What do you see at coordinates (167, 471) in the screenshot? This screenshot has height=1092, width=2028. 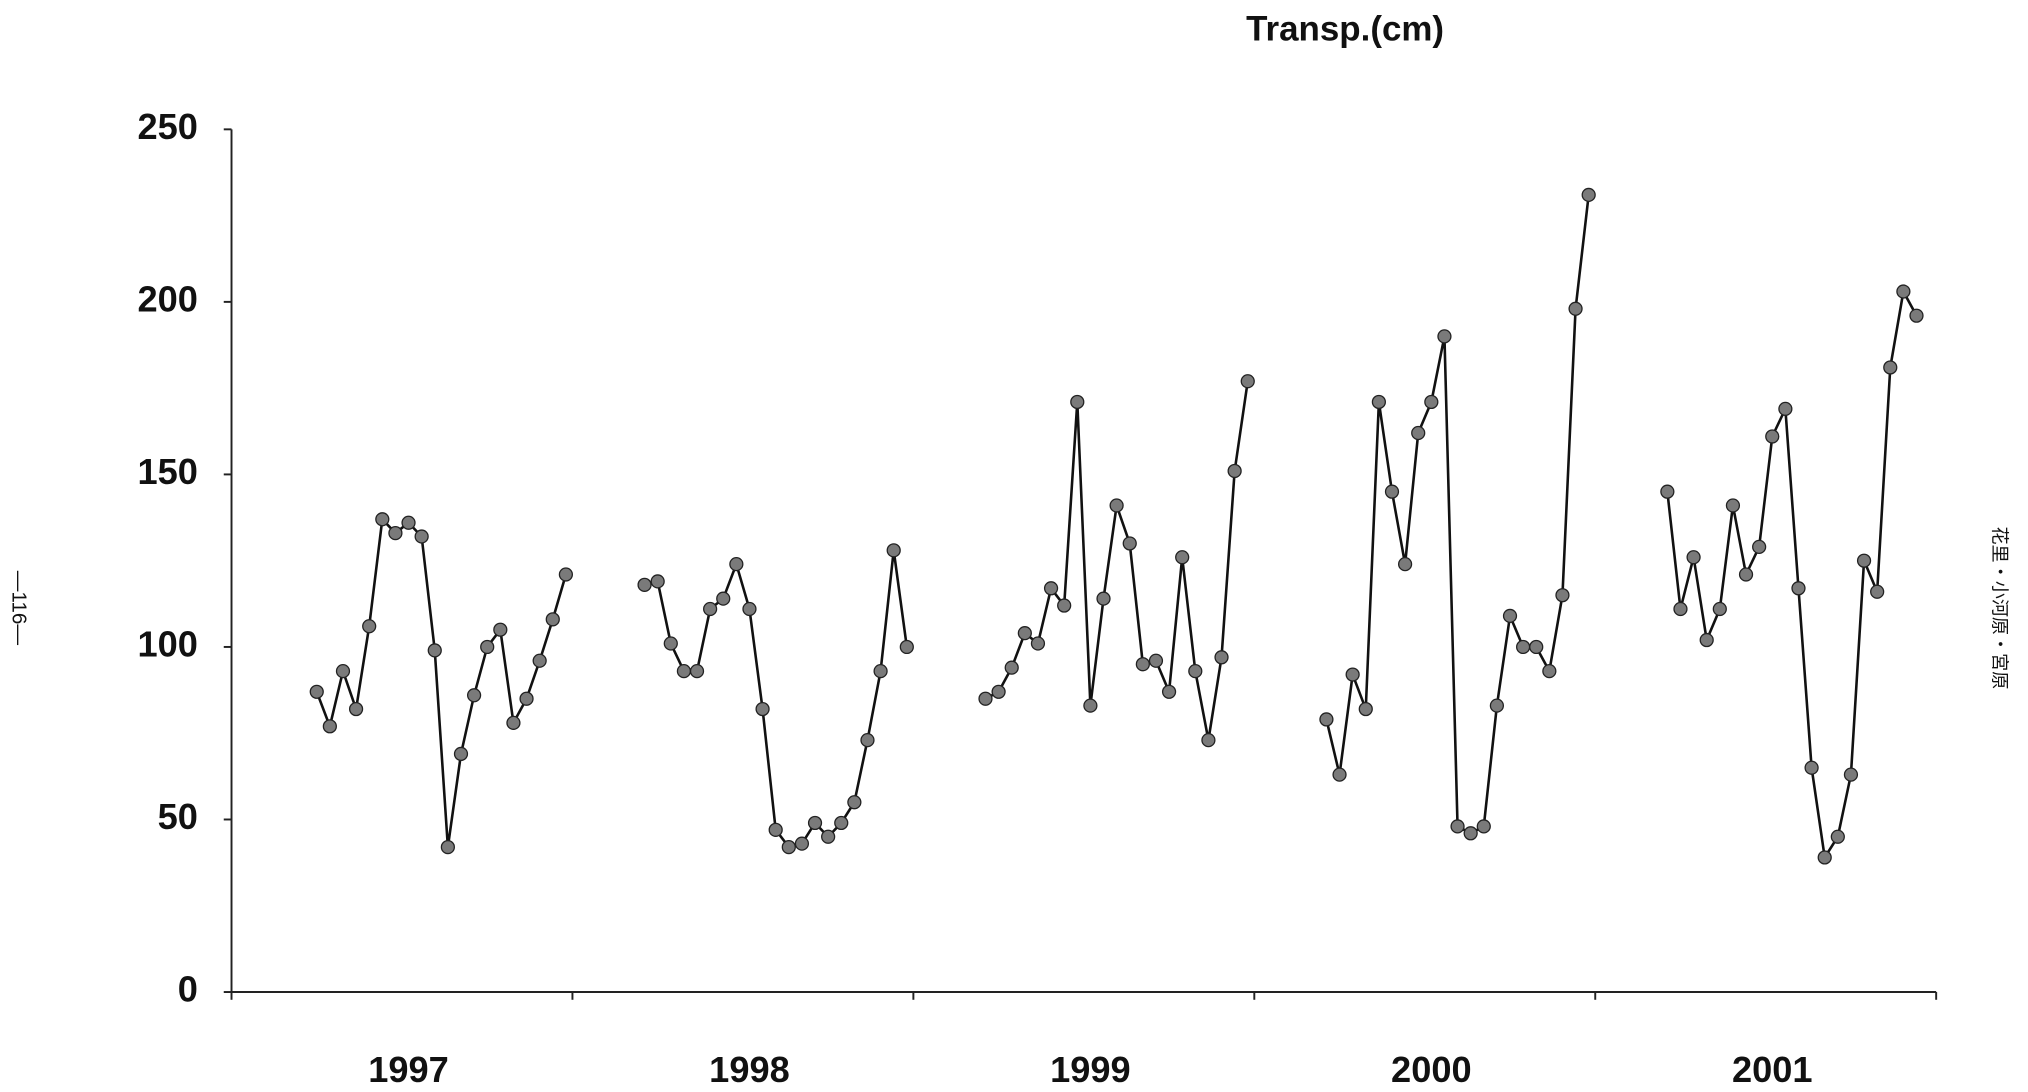 I see `y-tick-label: 150` at bounding box center [167, 471].